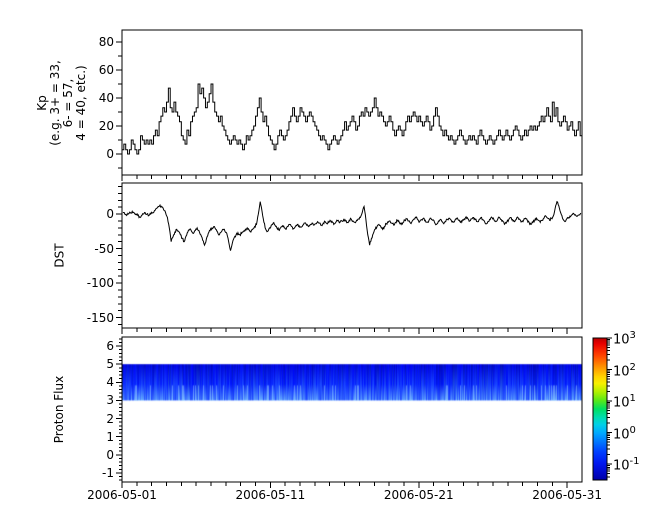 The width and height of the screenshot is (665, 523). What do you see at coordinates (600, 409) in the screenshot?
I see `colorbar-gradient` at bounding box center [600, 409].